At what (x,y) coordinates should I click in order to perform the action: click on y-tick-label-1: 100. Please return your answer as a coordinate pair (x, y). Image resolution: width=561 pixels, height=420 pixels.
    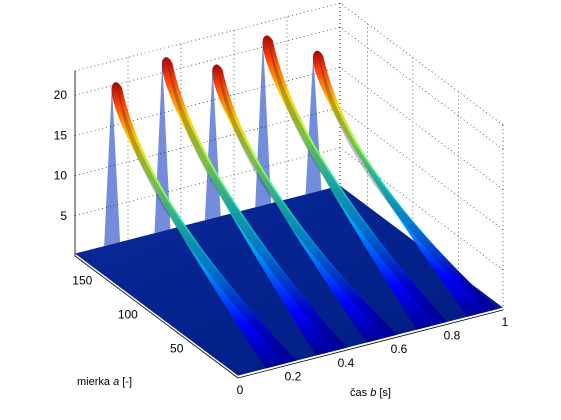
    Looking at the image, I should click on (128, 315).